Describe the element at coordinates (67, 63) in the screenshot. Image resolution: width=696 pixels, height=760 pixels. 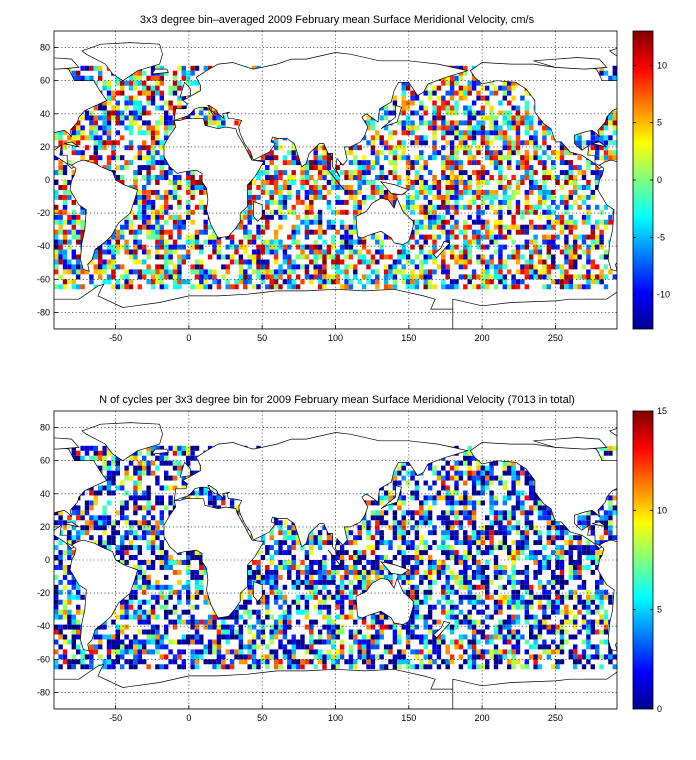
I see `landmass` at that location.